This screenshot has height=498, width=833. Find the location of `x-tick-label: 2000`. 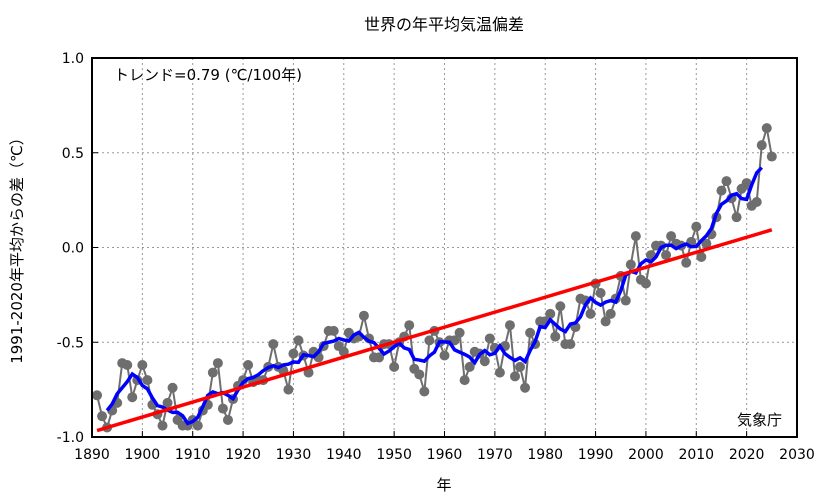

x-tick-label: 2000 is located at coordinates (646, 455).